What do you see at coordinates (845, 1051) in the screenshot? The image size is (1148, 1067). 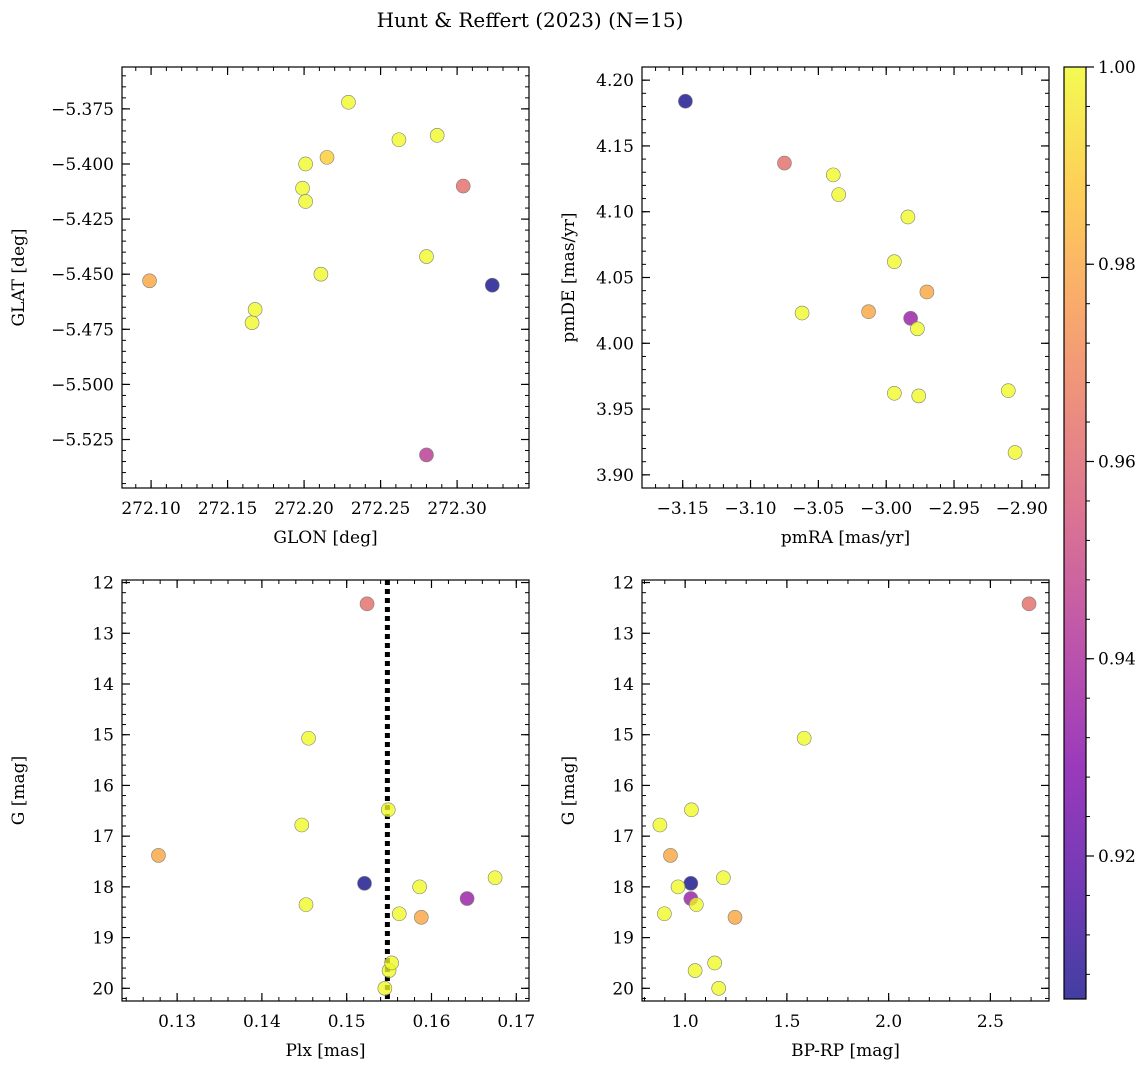 I see `x-axis-label: BP-RP [mag]` at bounding box center [845, 1051].